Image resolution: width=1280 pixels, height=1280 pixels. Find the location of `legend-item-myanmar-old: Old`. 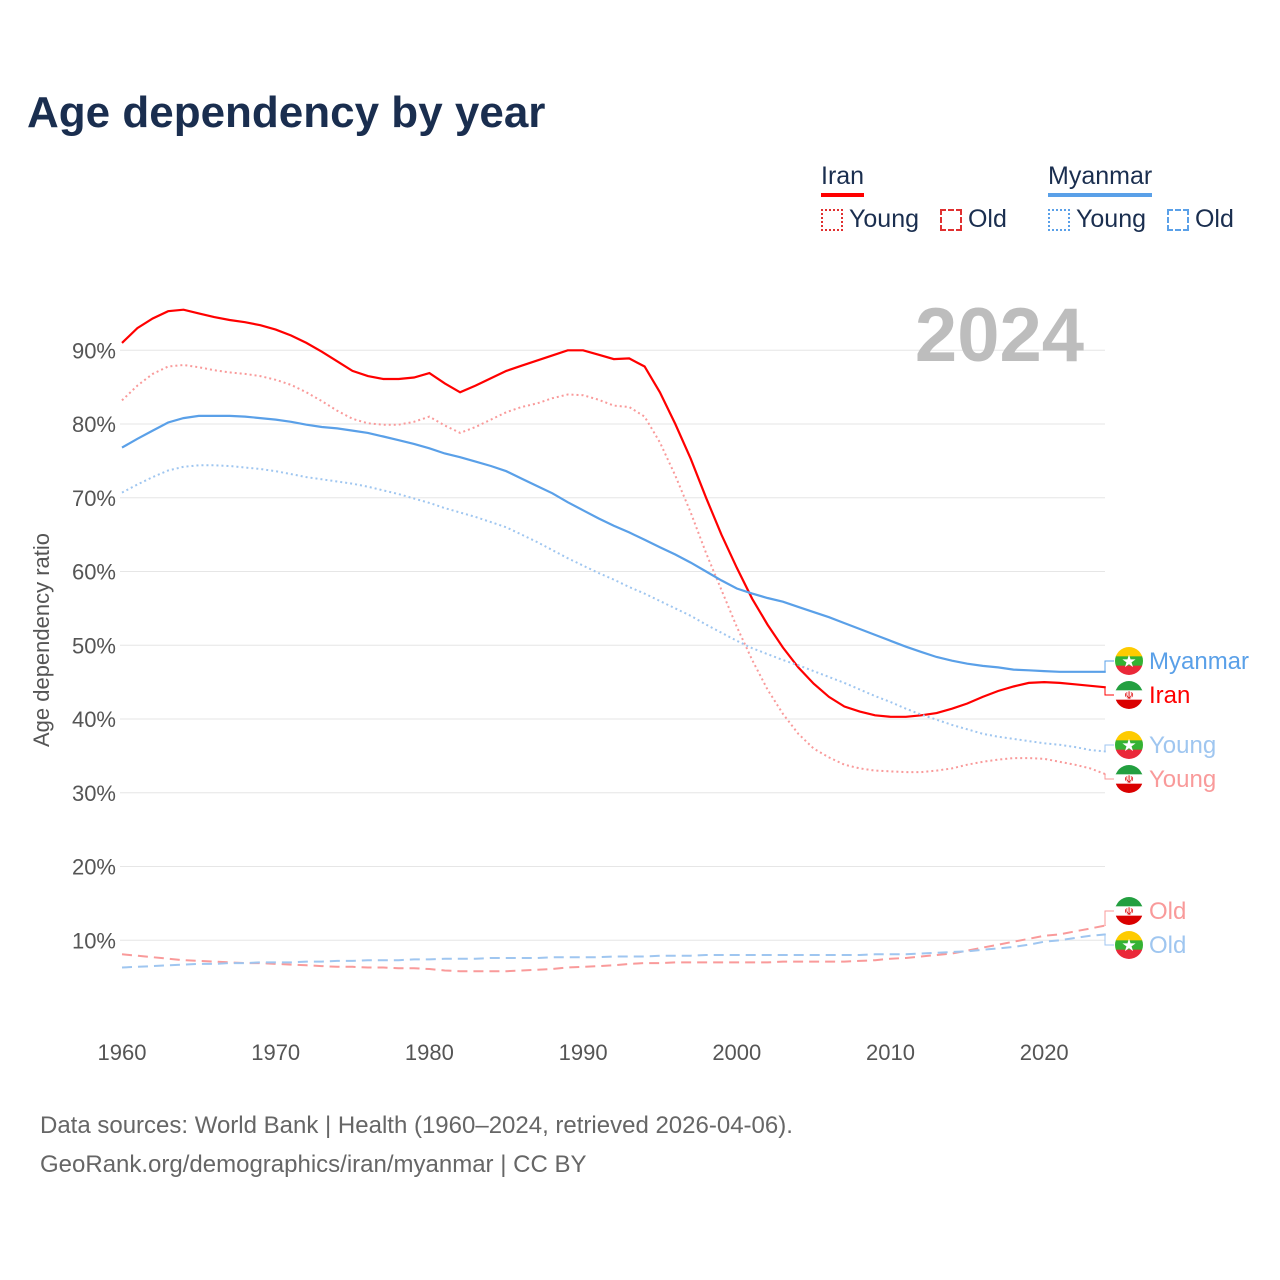

legend-item-myanmar-old: Old is located at coordinates (1200, 219).